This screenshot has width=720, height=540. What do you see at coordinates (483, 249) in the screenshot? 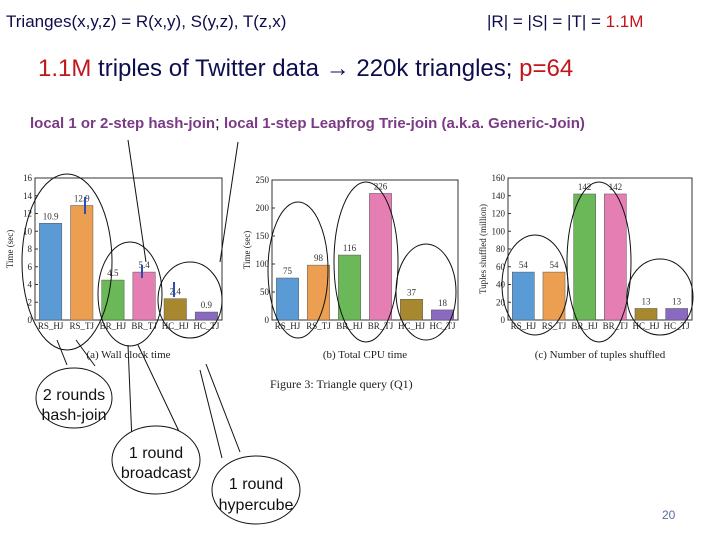
I see `y-axis-label: Tuples shuffled (million)` at bounding box center [483, 249].